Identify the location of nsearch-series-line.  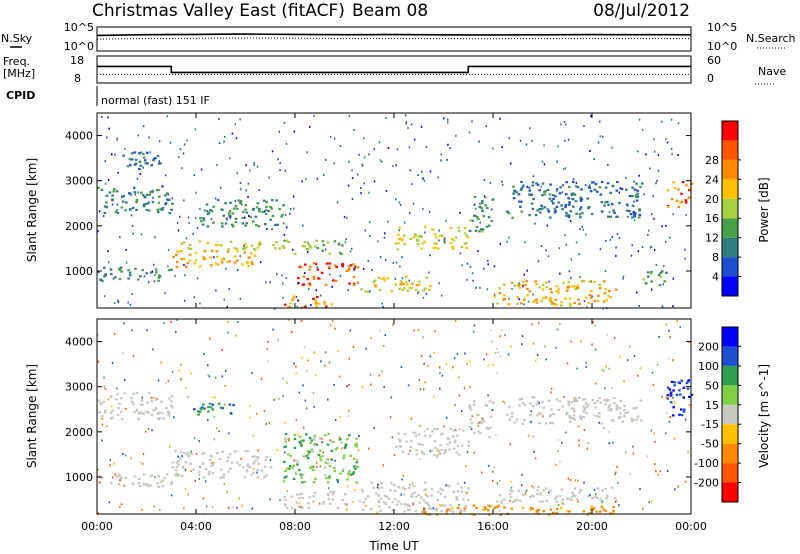
(394, 38).